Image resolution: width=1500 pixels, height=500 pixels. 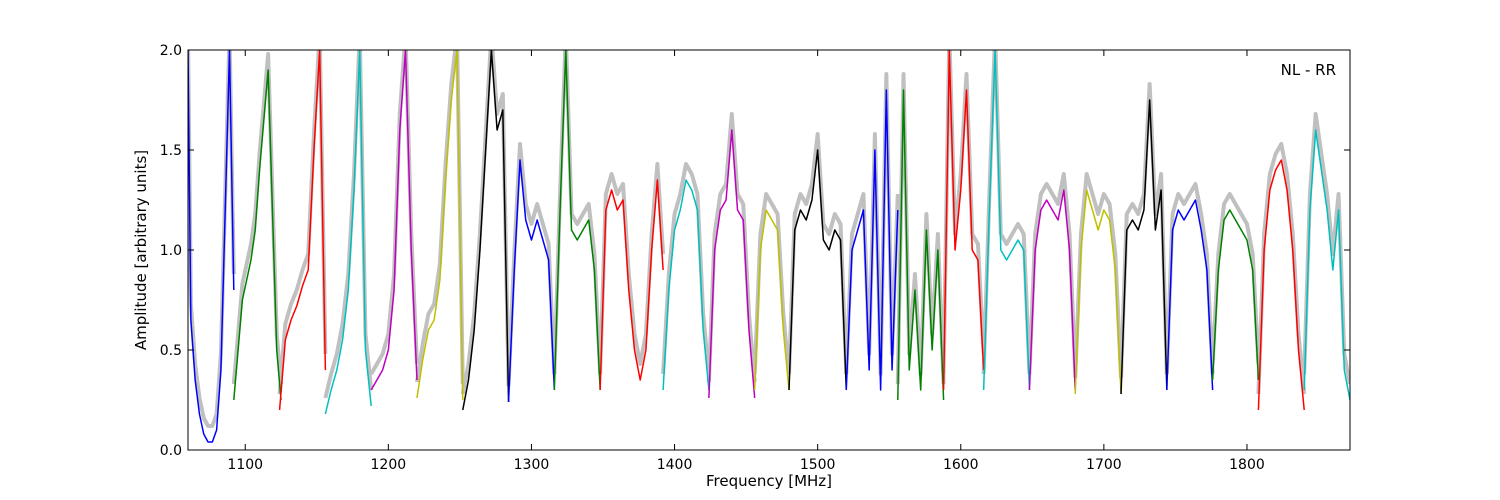 I want to click on x-tick-label: 1700, so click(x=1104, y=465).